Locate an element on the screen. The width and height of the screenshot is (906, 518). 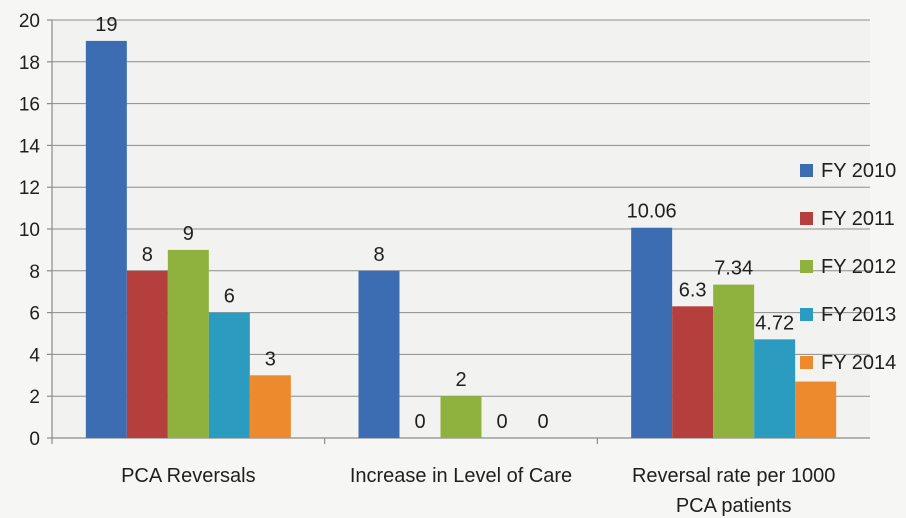
x-category-label: Reversal rate per 1000 is located at coordinates (733, 476).